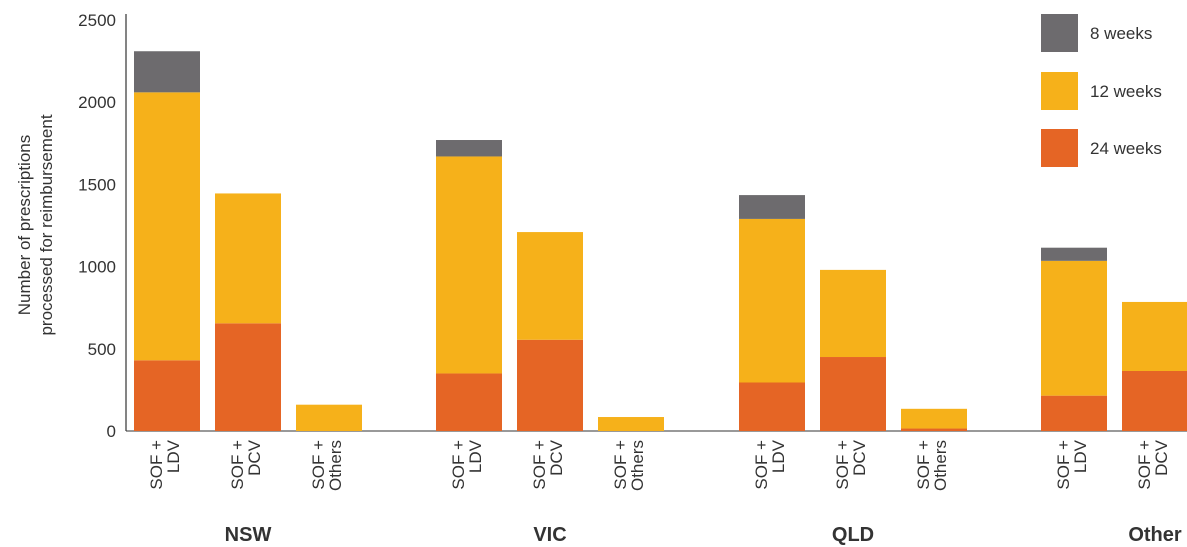  Describe the element at coordinates (97, 20) in the screenshot. I see `y-tick-label: 2500` at that location.